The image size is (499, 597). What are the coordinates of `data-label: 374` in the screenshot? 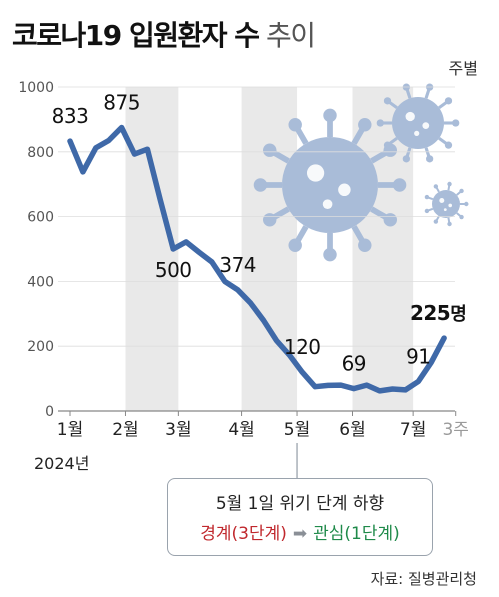 It's located at (237, 265).